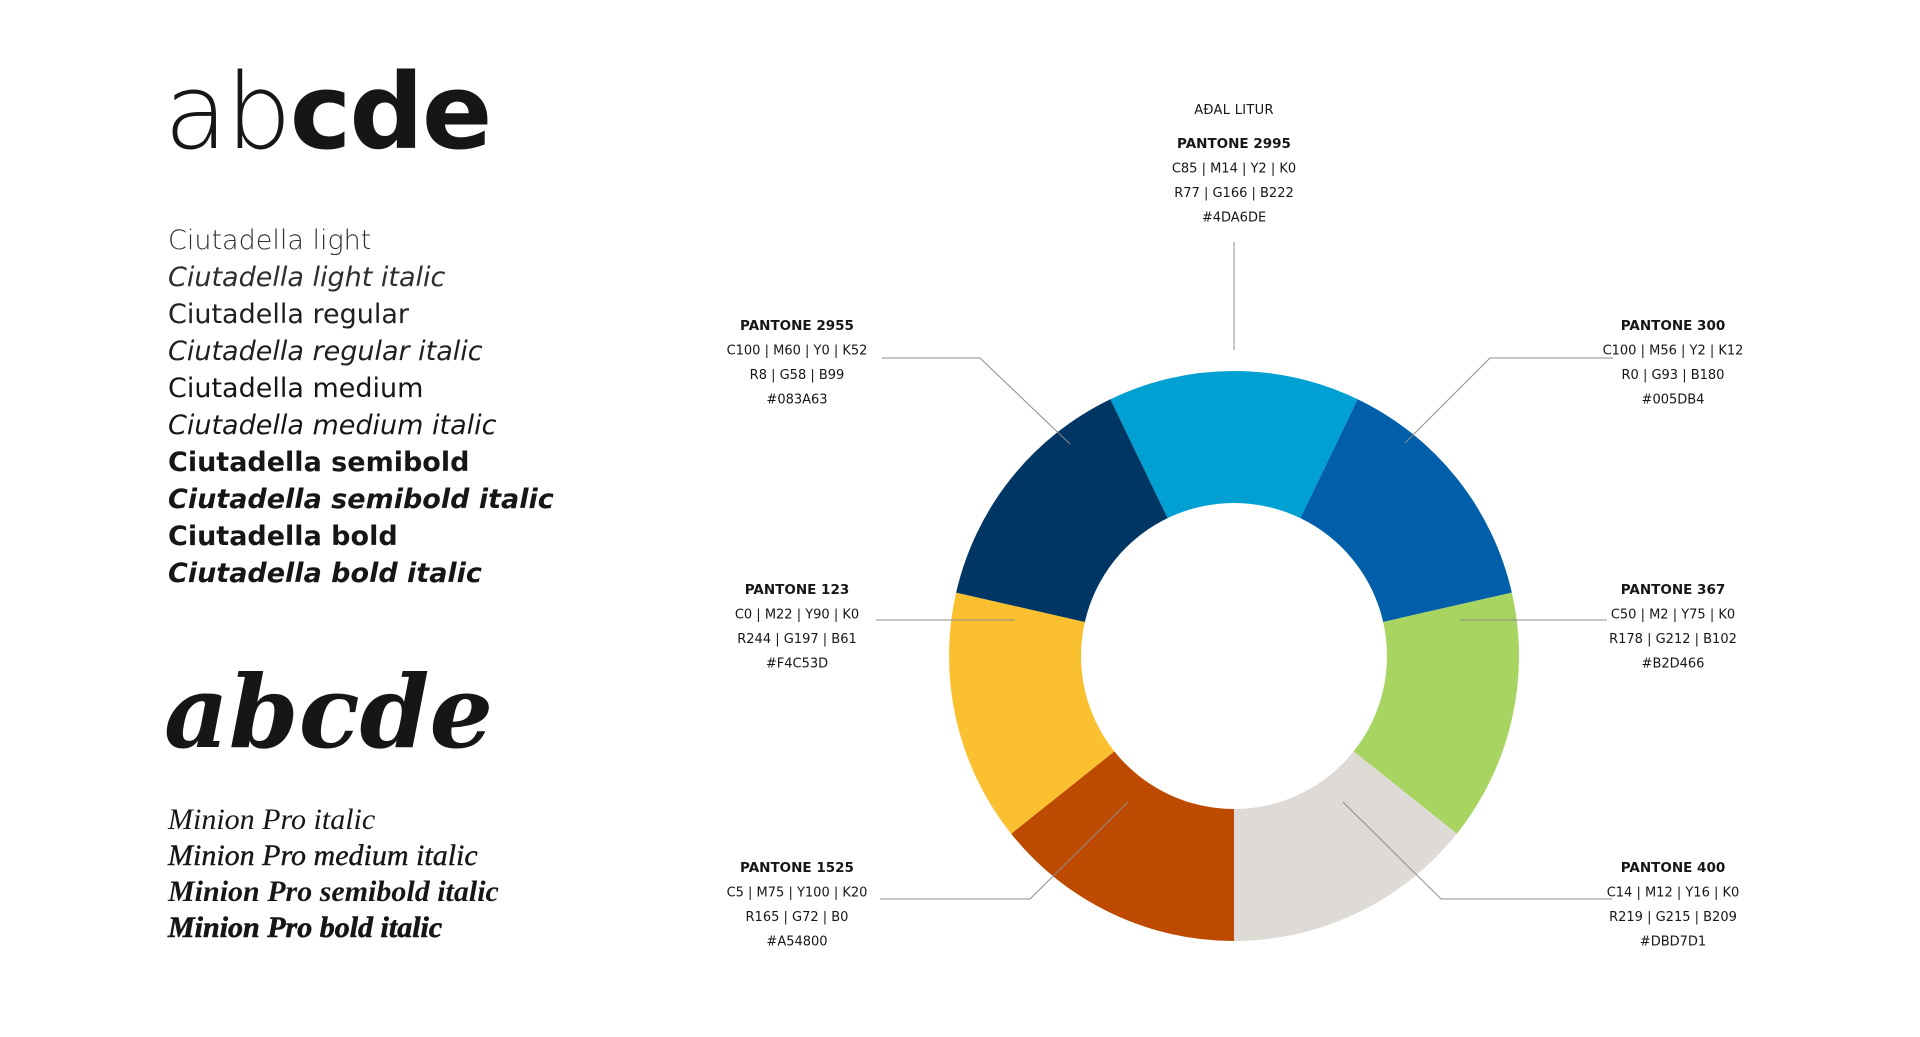 This screenshot has height=1037, width=1920. Describe the element at coordinates (333, 891) in the screenshot. I see `serif-weight-item: Minion Pro semibold italic` at that location.